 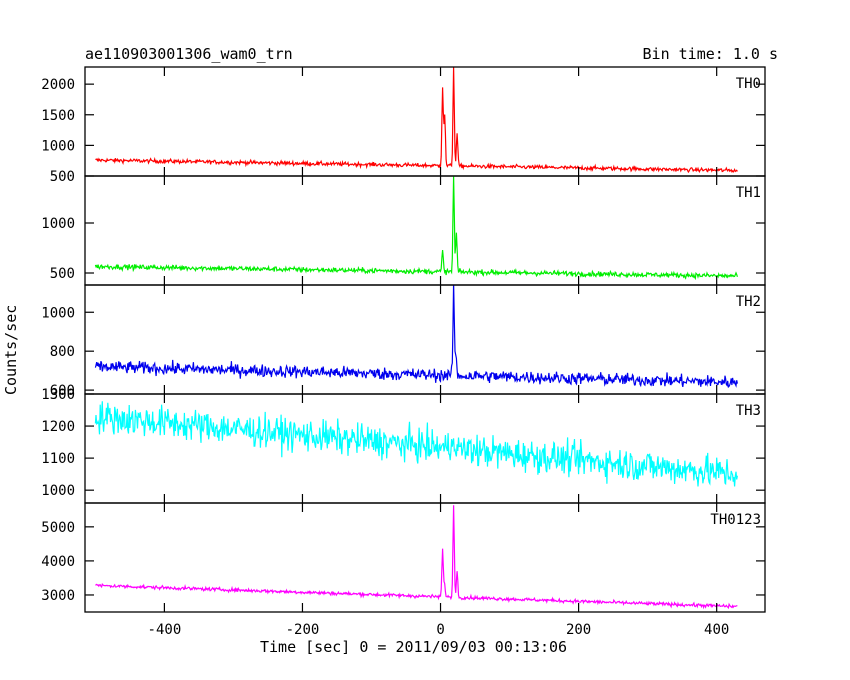 What do you see at coordinates (58, 596) in the screenshot?
I see `y-tick-label: 3000` at bounding box center [58, 596].